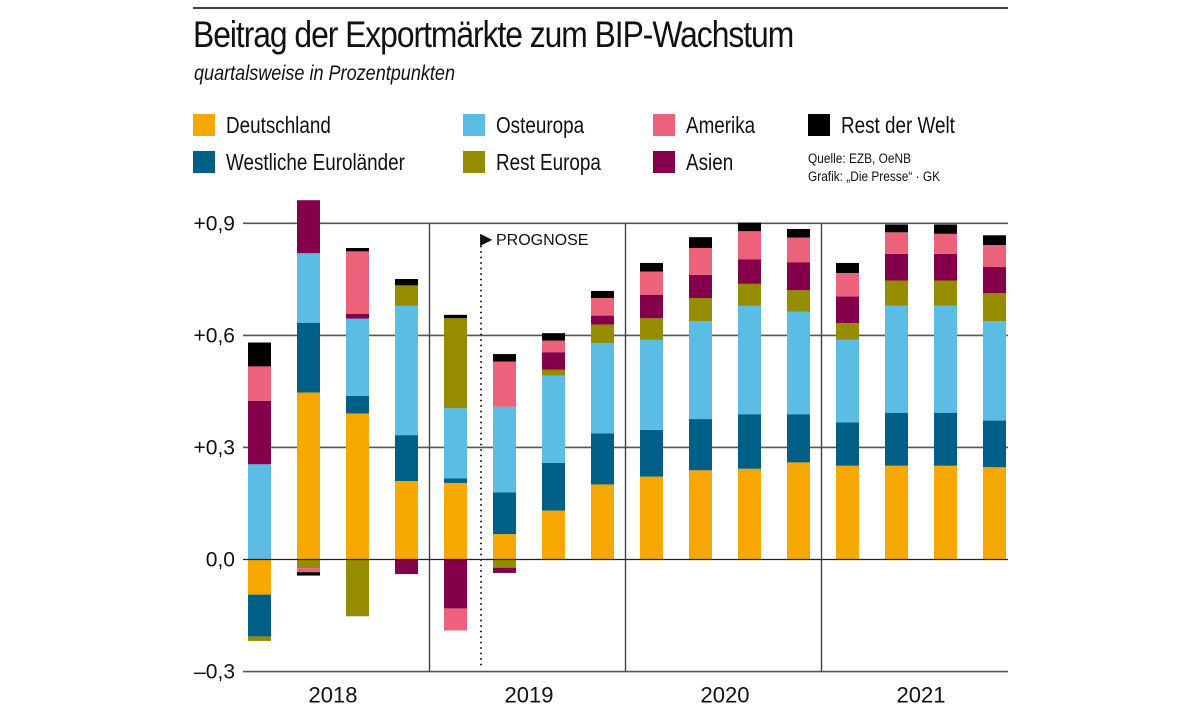 The image size is (1200, 720). I want to click on y-tick-label: –0,3, so click(214, 672).